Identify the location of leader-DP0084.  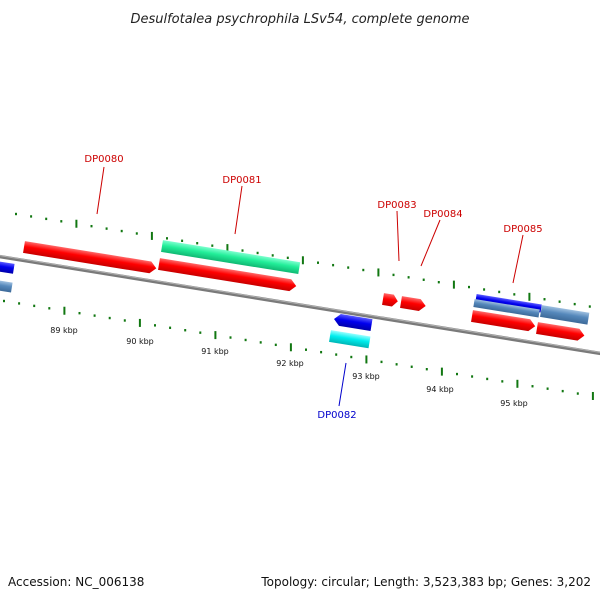
(430, 243).